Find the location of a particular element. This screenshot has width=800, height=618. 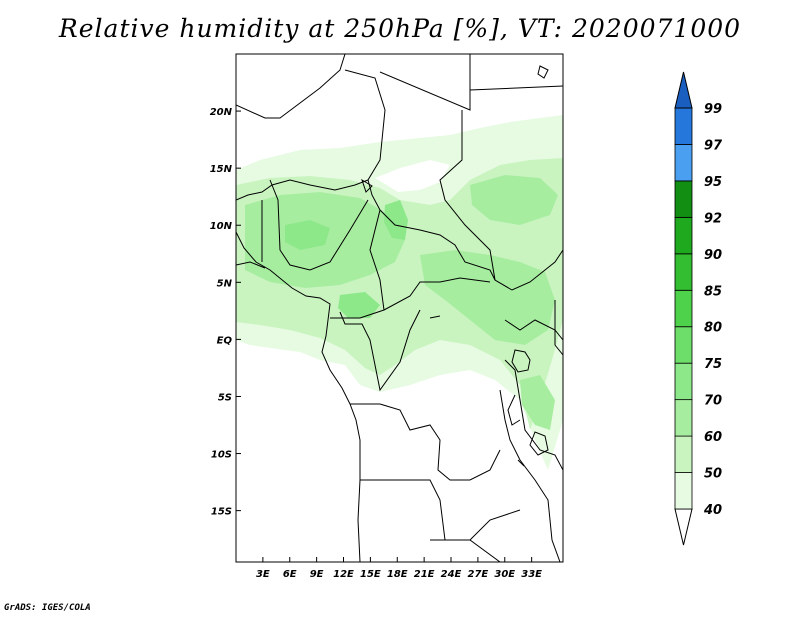

x-tick-label: 18E is located at coordinates (397, 574).